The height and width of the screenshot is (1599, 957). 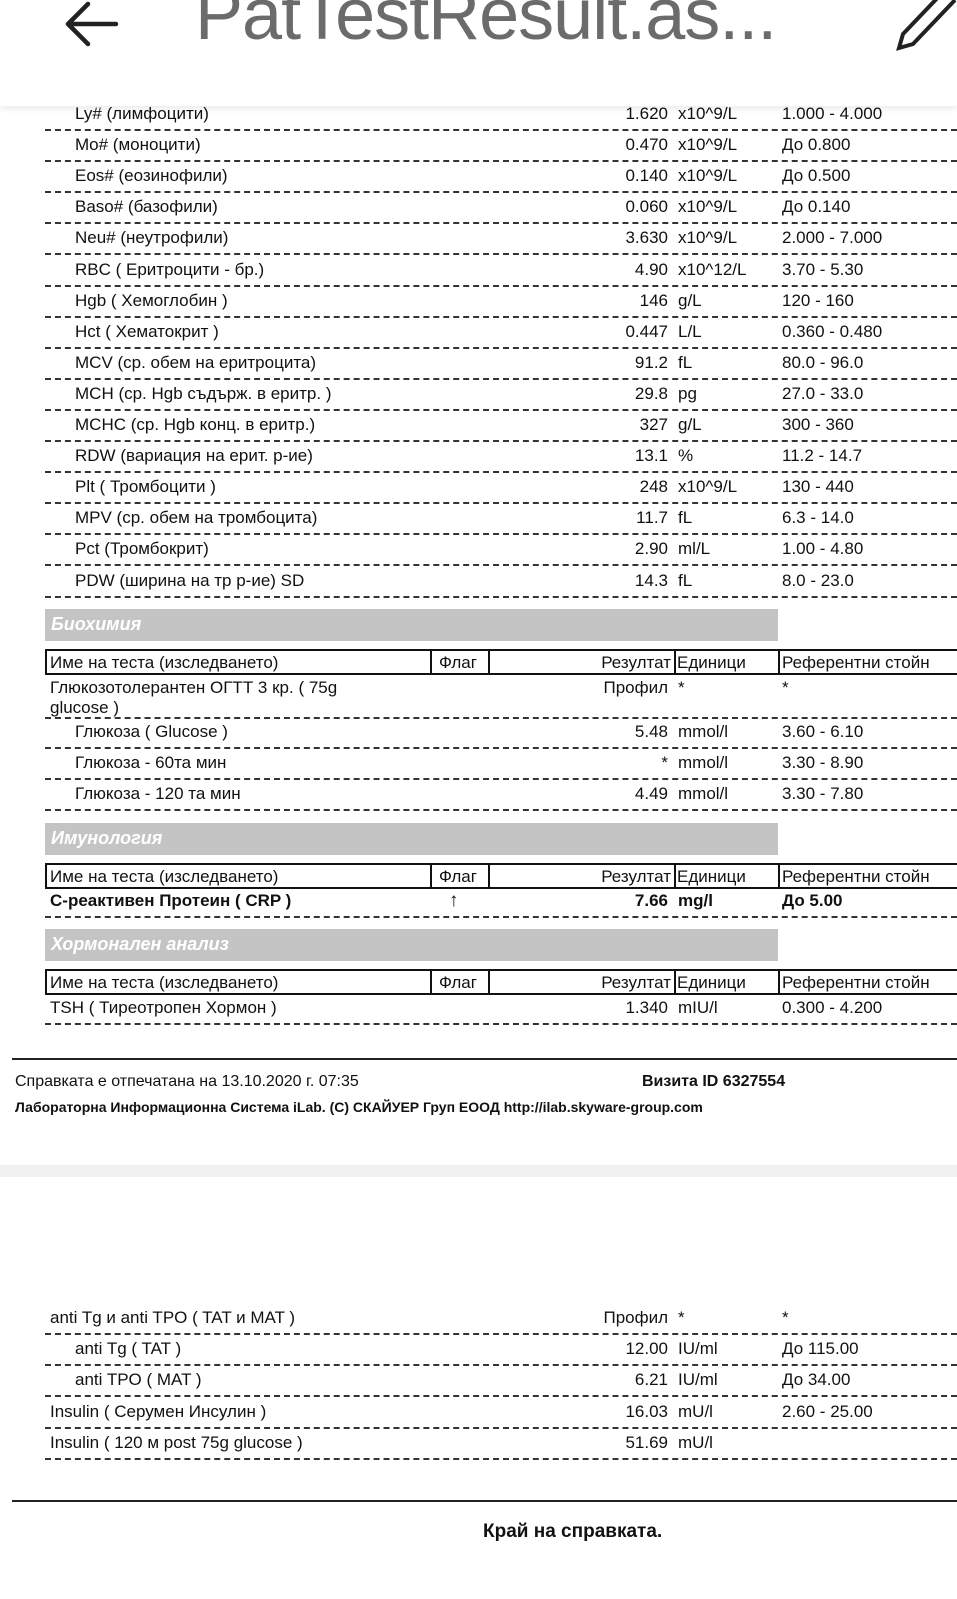 What do you see at coordinates (681, 687) in the screenshot?
I see `unit: *` at bounding box center [681, 687].